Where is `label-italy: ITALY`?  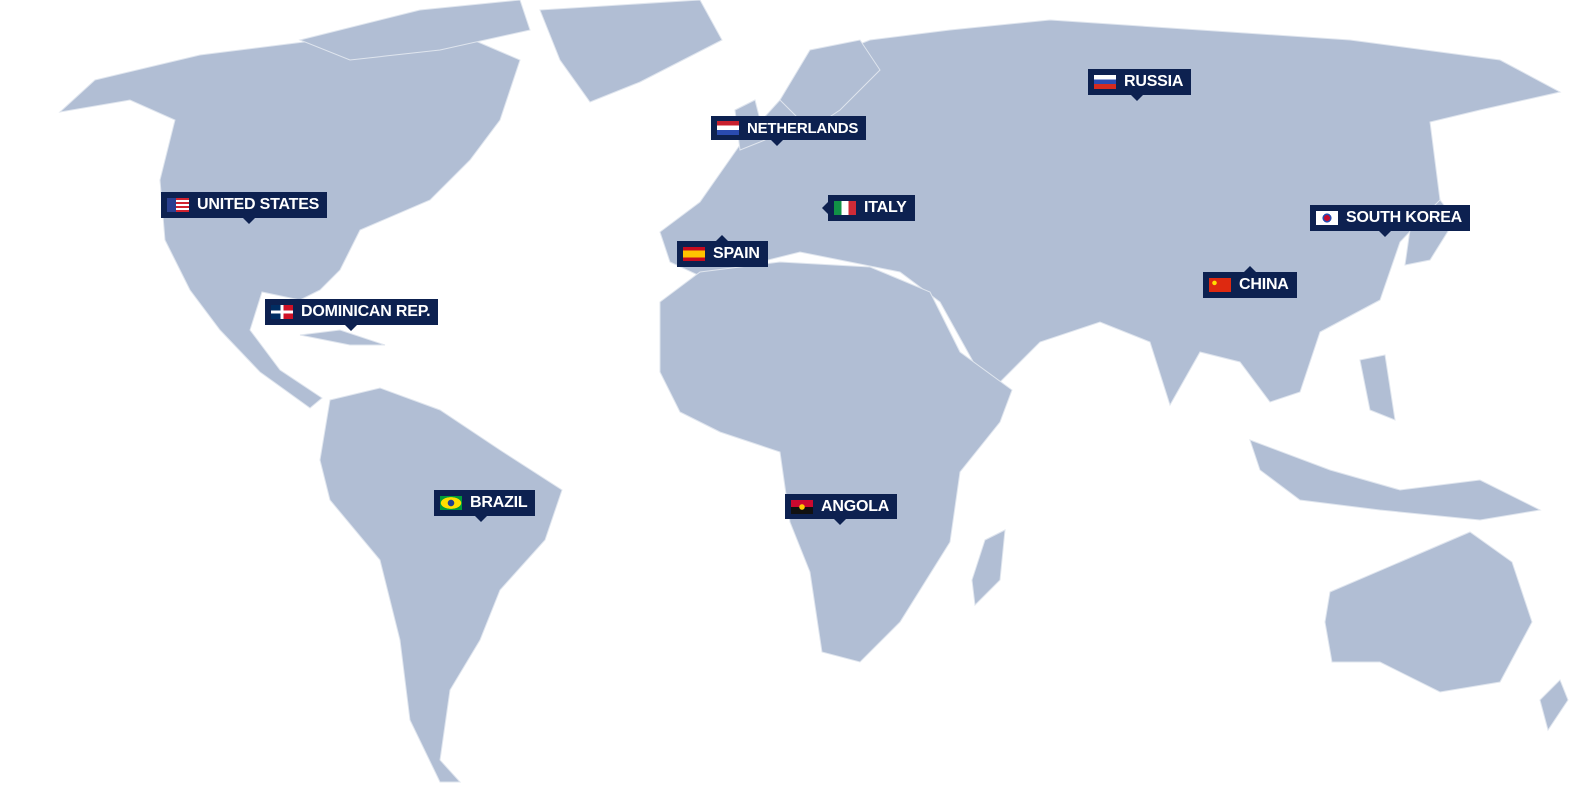 label-italy: ITALY is located at coordinates (868, 208).